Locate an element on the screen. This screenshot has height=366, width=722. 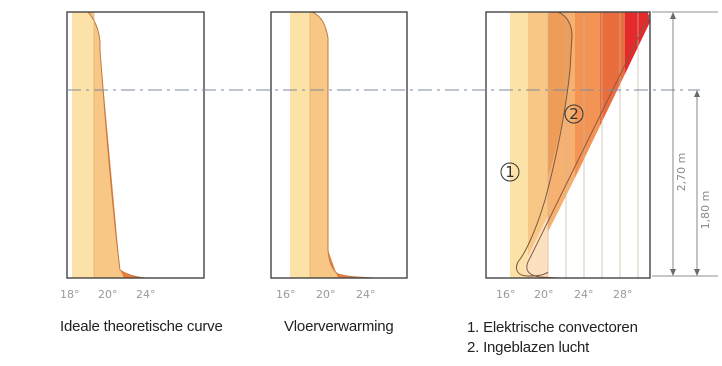
dimension-label-inner: 1,80 m is located at coordinates (705, 210).